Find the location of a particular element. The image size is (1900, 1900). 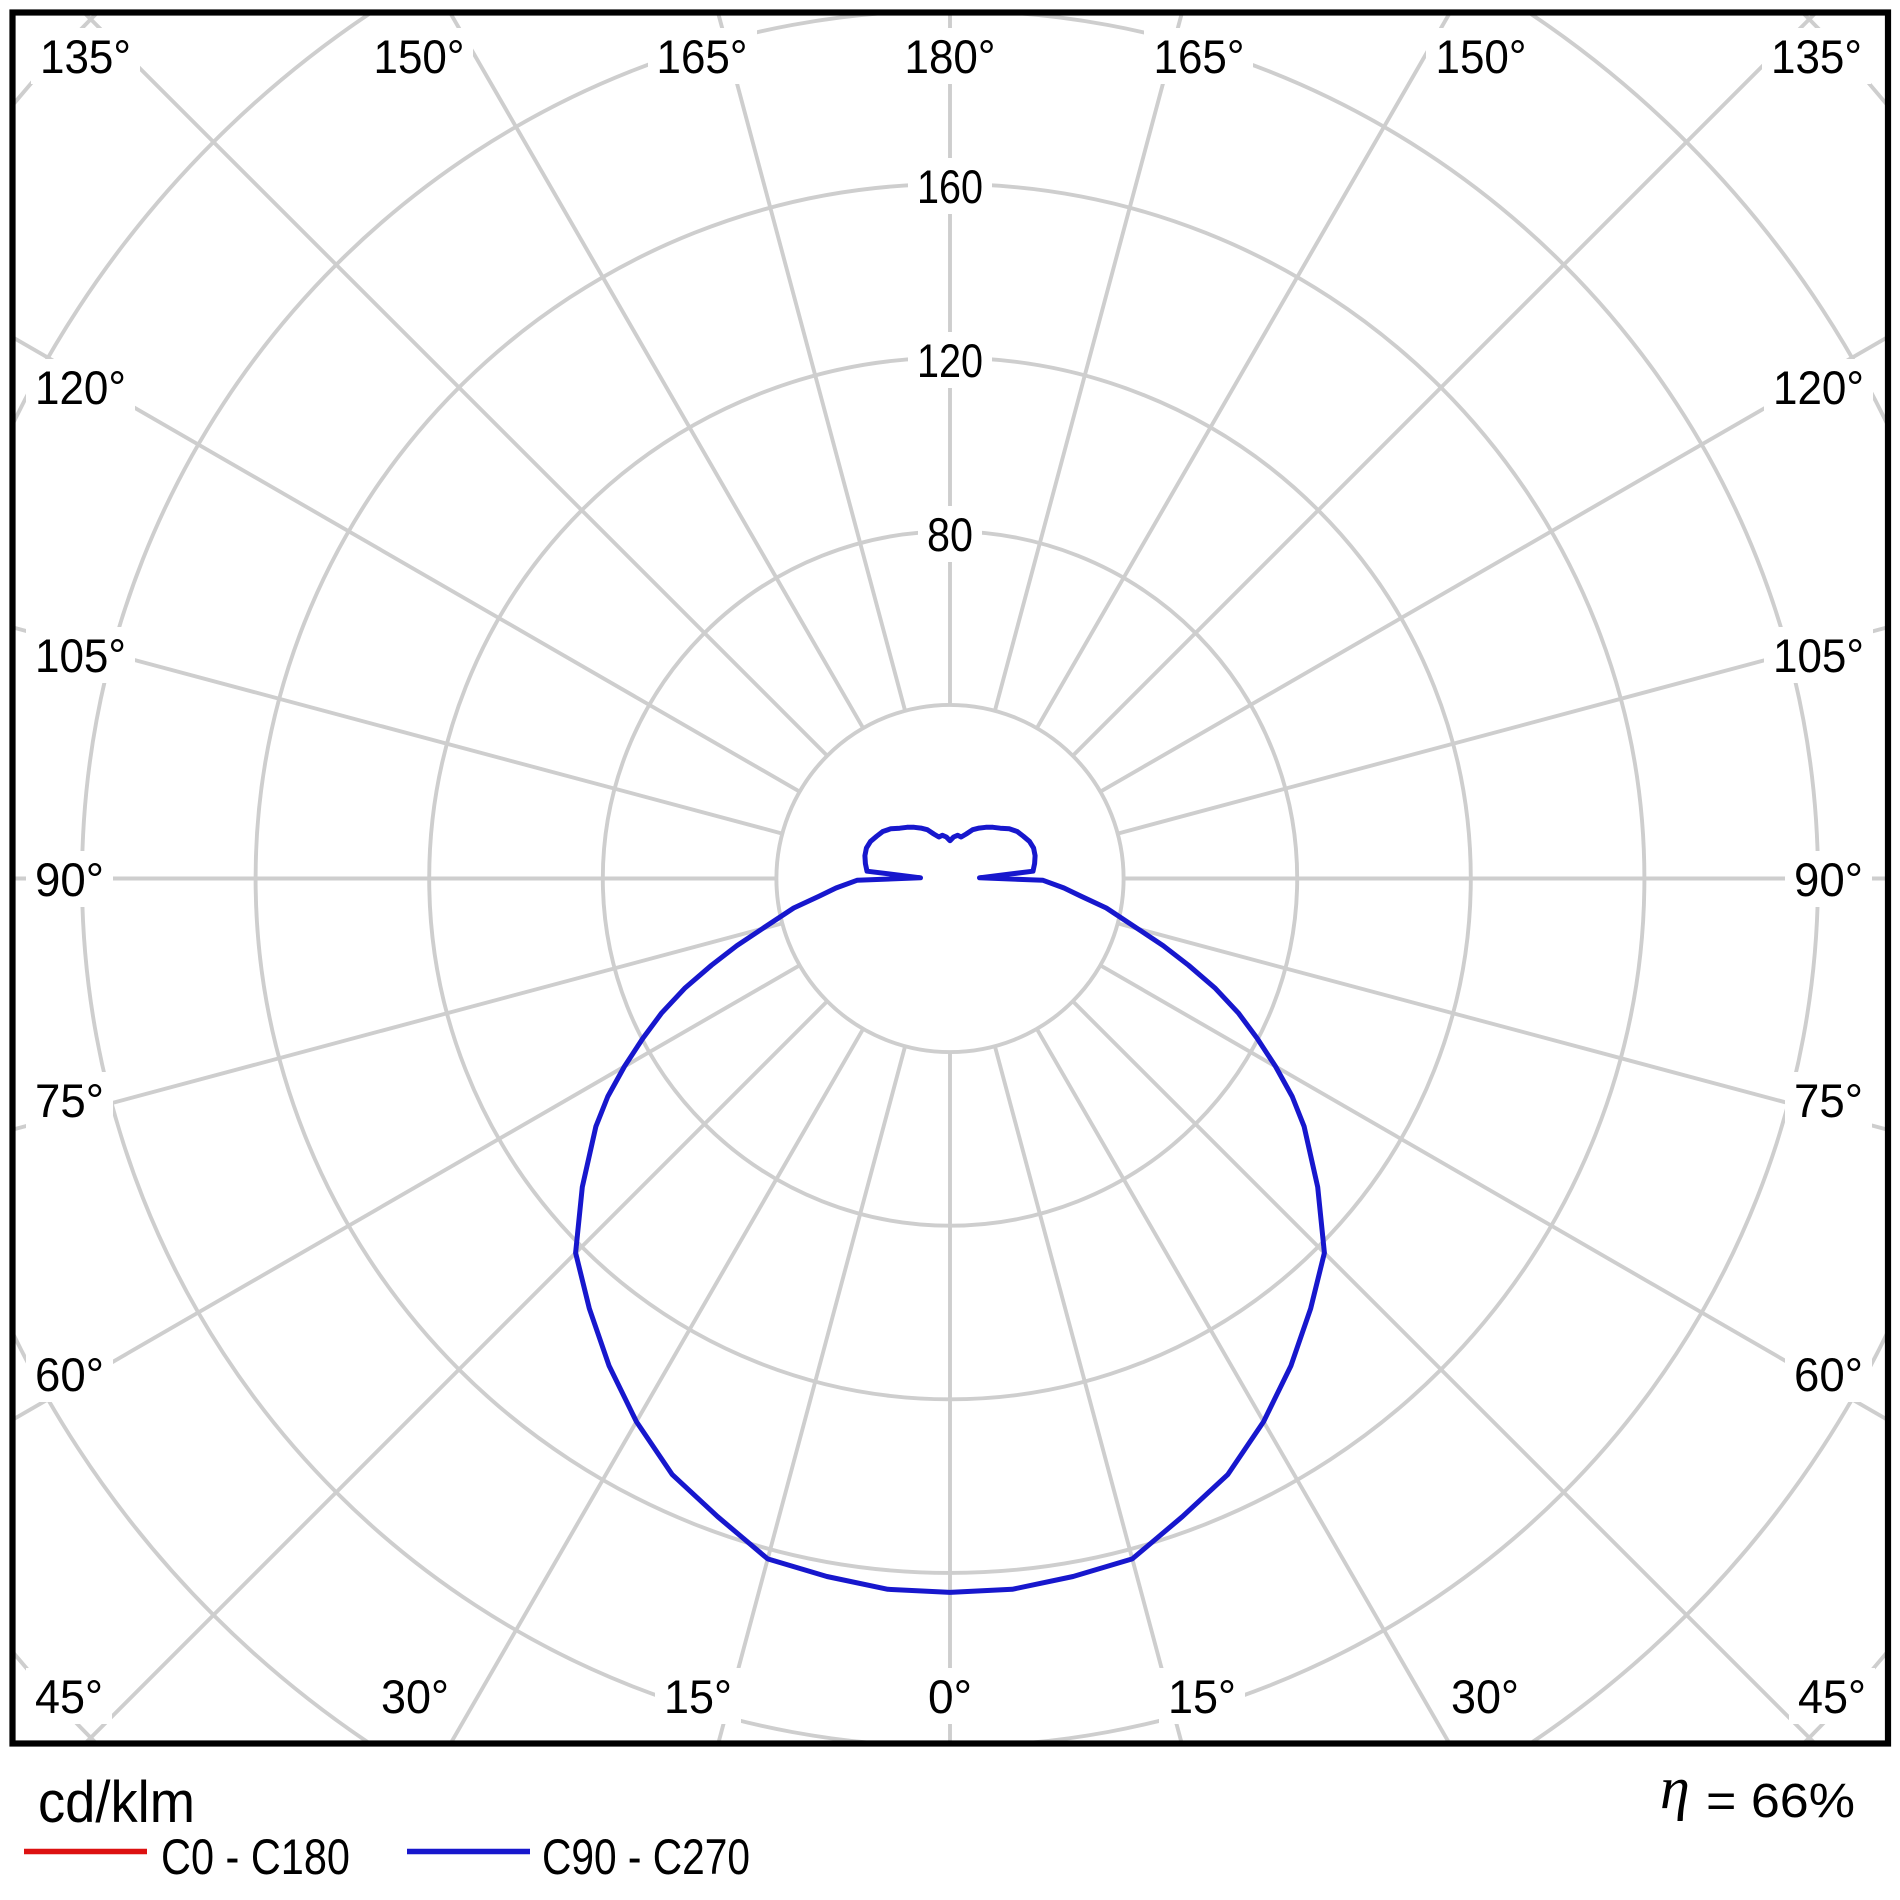

svg-text: 80 is located at coordinates (950, 534).